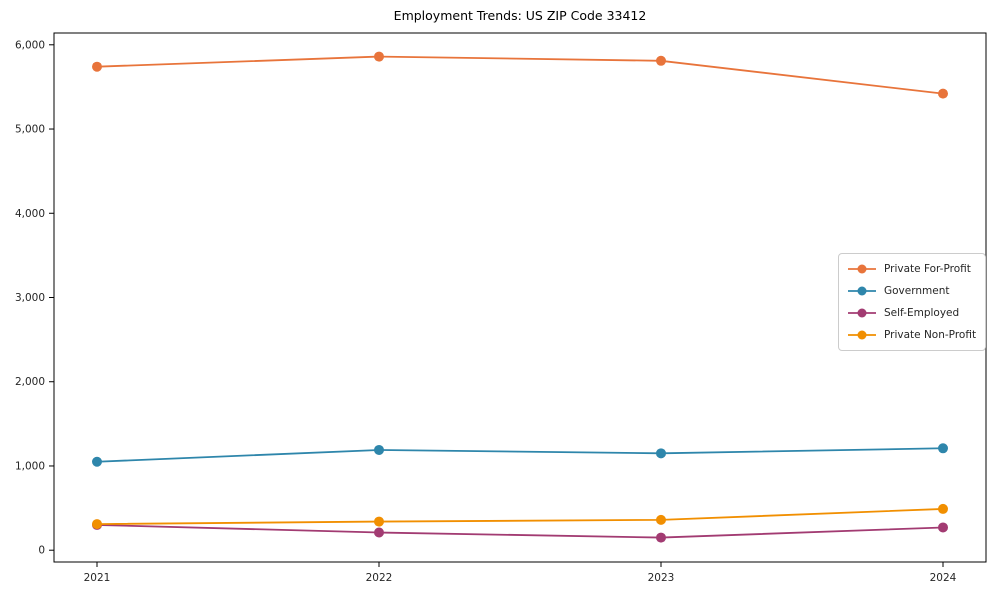 This screenshot has height=600, width=1000. Describe the element at coordinates (520, 455) in the screenshot. I see `series-line-government` at that location.